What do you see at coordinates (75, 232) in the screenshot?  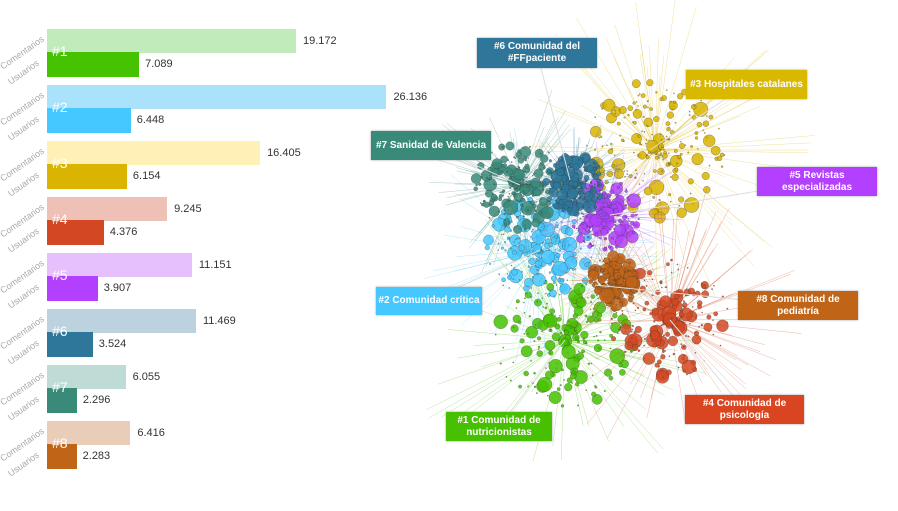 I see `bar-usuarios` at bounding box center [75, 232].